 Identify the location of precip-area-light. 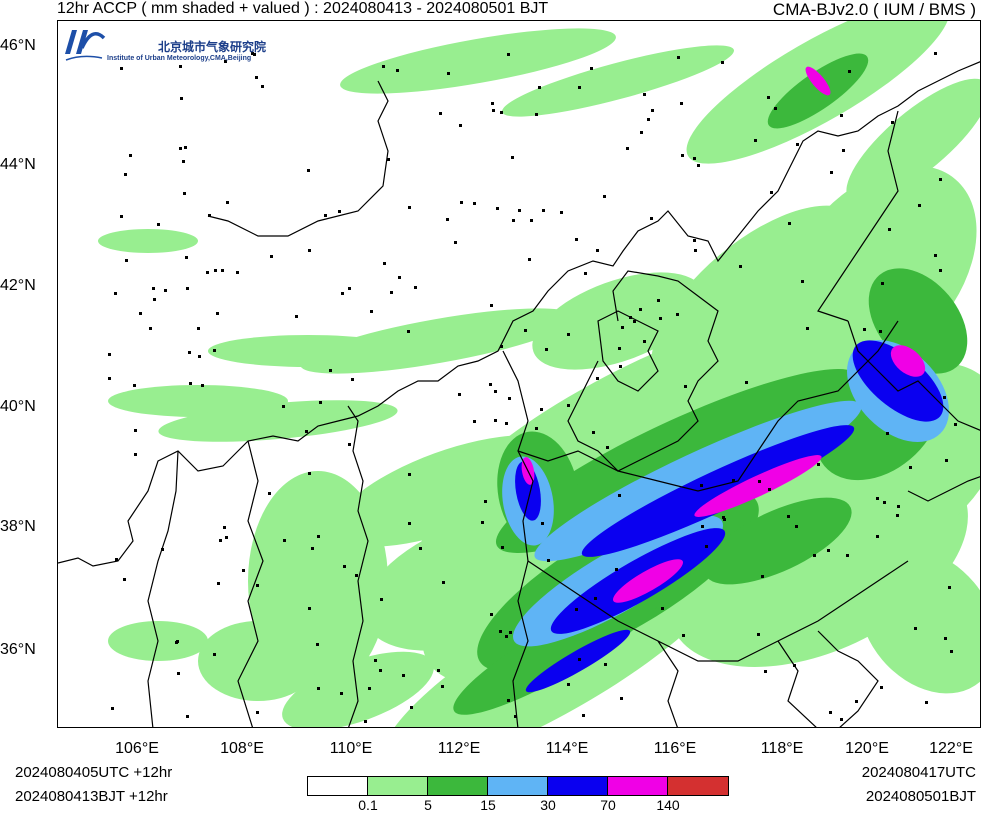
(618, 81).